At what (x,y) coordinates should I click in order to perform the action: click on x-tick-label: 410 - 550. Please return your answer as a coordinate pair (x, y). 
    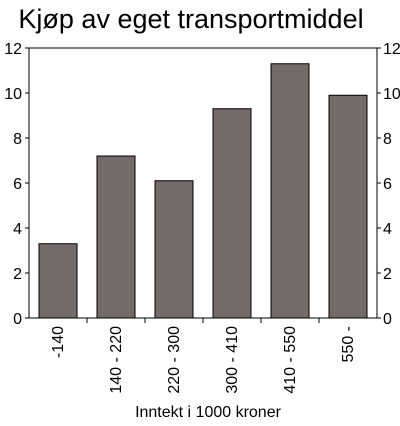
    Looking at the image, I should click on (290, 360).